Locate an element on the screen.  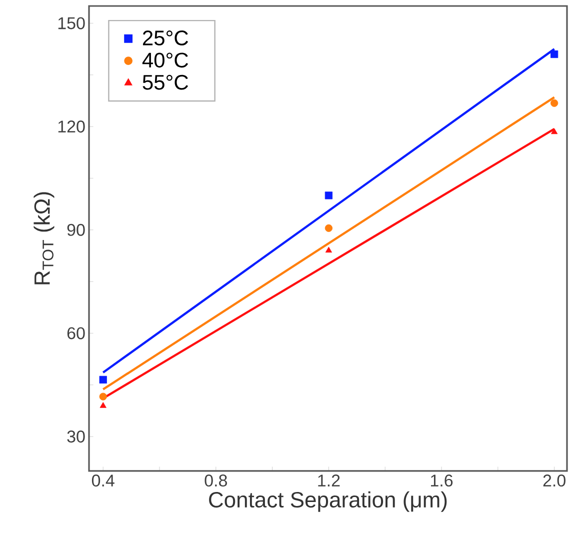
x-axis-title: Contact Separation (μm) is located at coordinates (328, 501).